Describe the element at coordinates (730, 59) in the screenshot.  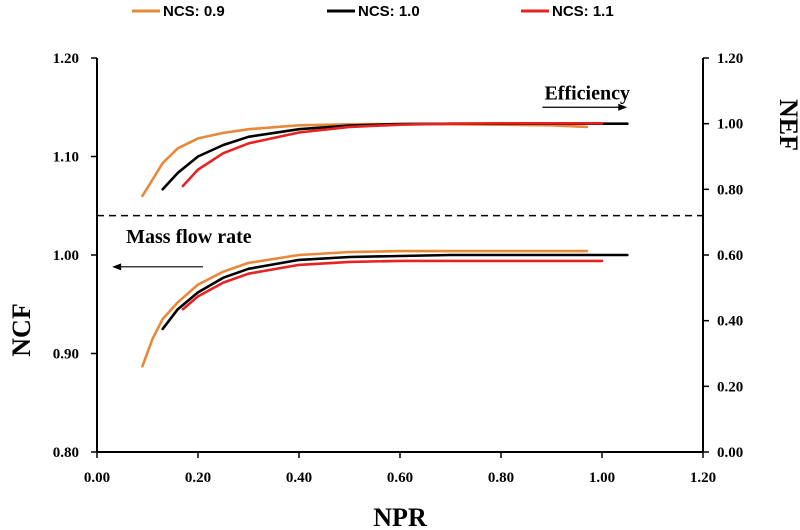
I see `y-right-tick-label: 1.20` at that location.